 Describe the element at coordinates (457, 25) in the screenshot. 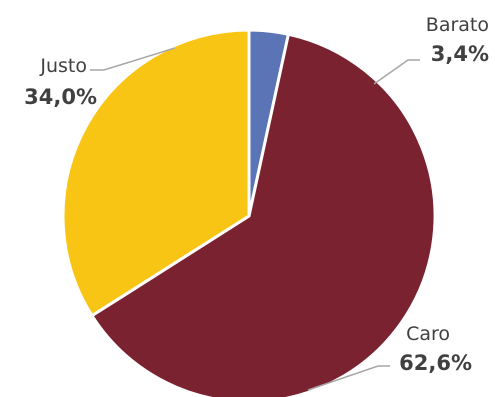

I see `label-barato-category: Barato` at that location.